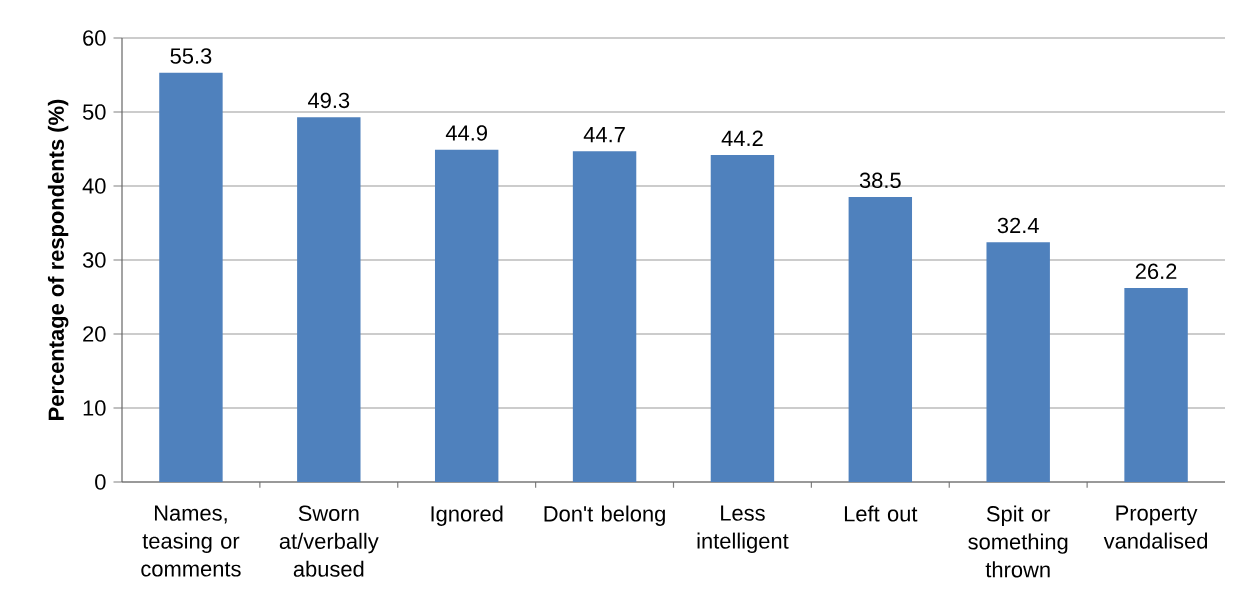 The width and height of the screenshot is (1250, 596). Describe the element at coordinates (94, 334) in the screenshot. I see `y-tick-label: 20` at that location.